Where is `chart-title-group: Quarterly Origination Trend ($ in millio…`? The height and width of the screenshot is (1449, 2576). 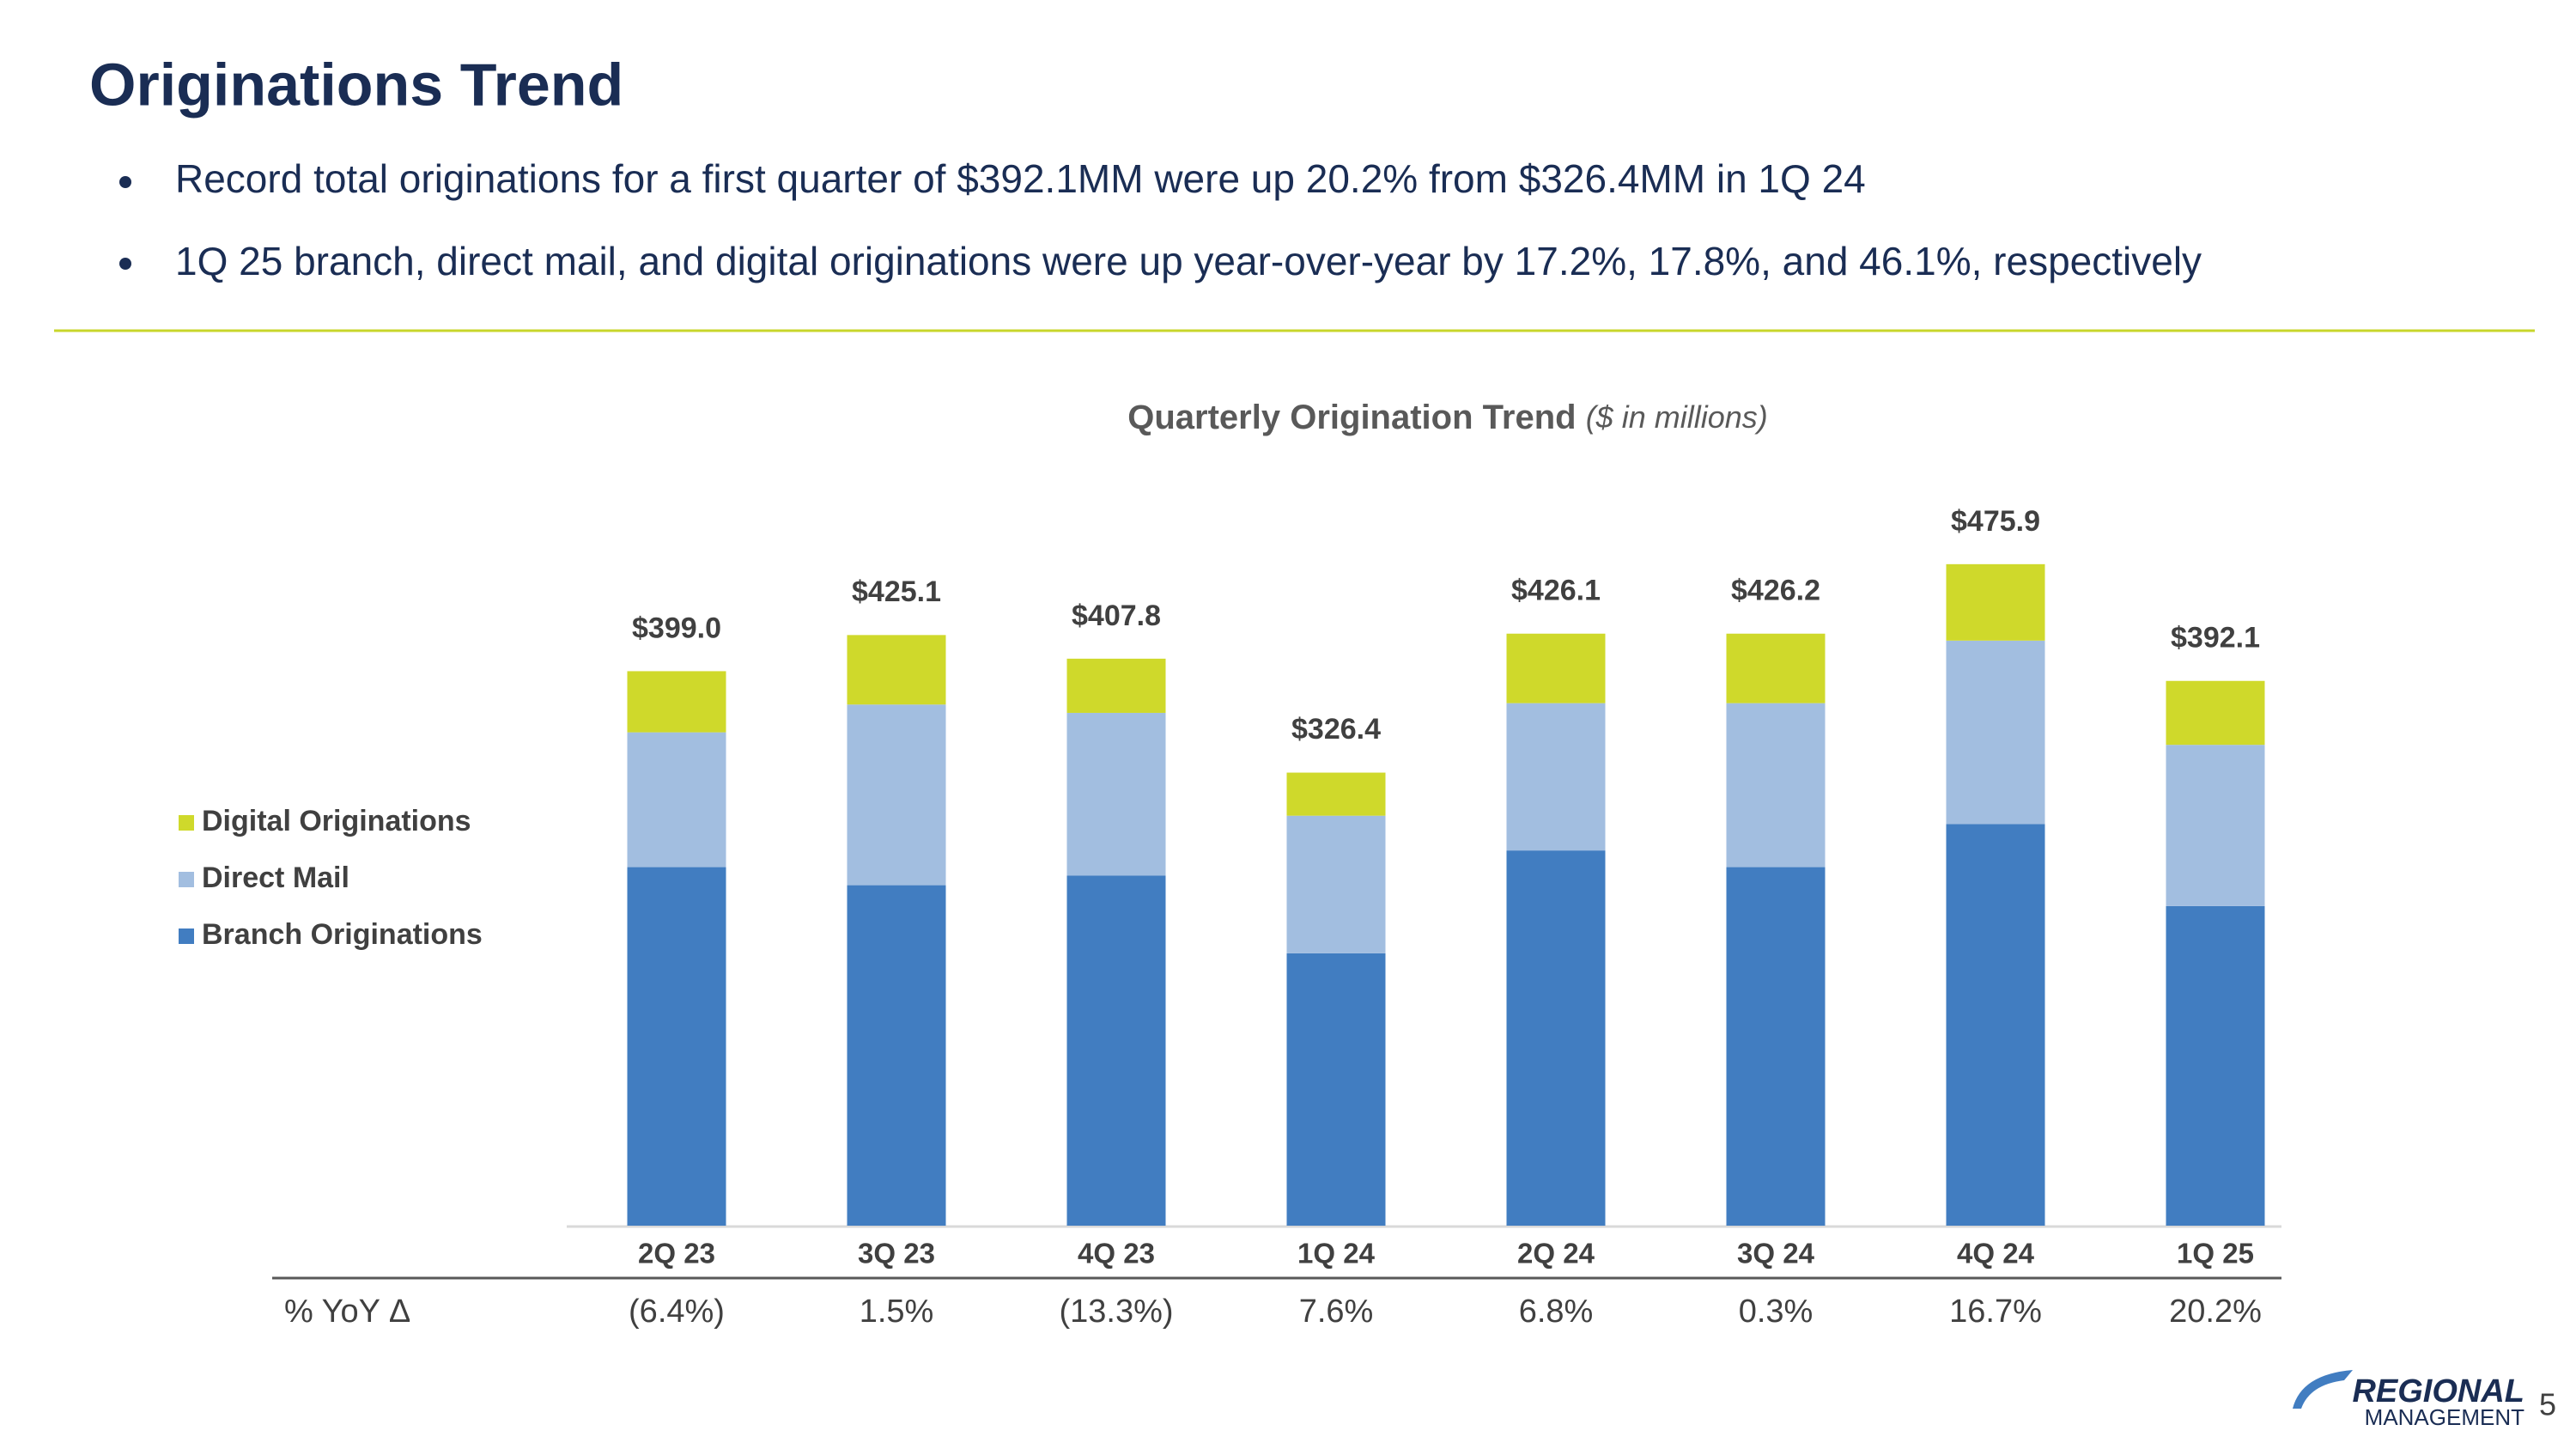 chart-title-group: Quarterly Origination Trend ($ in millio… is located at coordinates (1447, 417).